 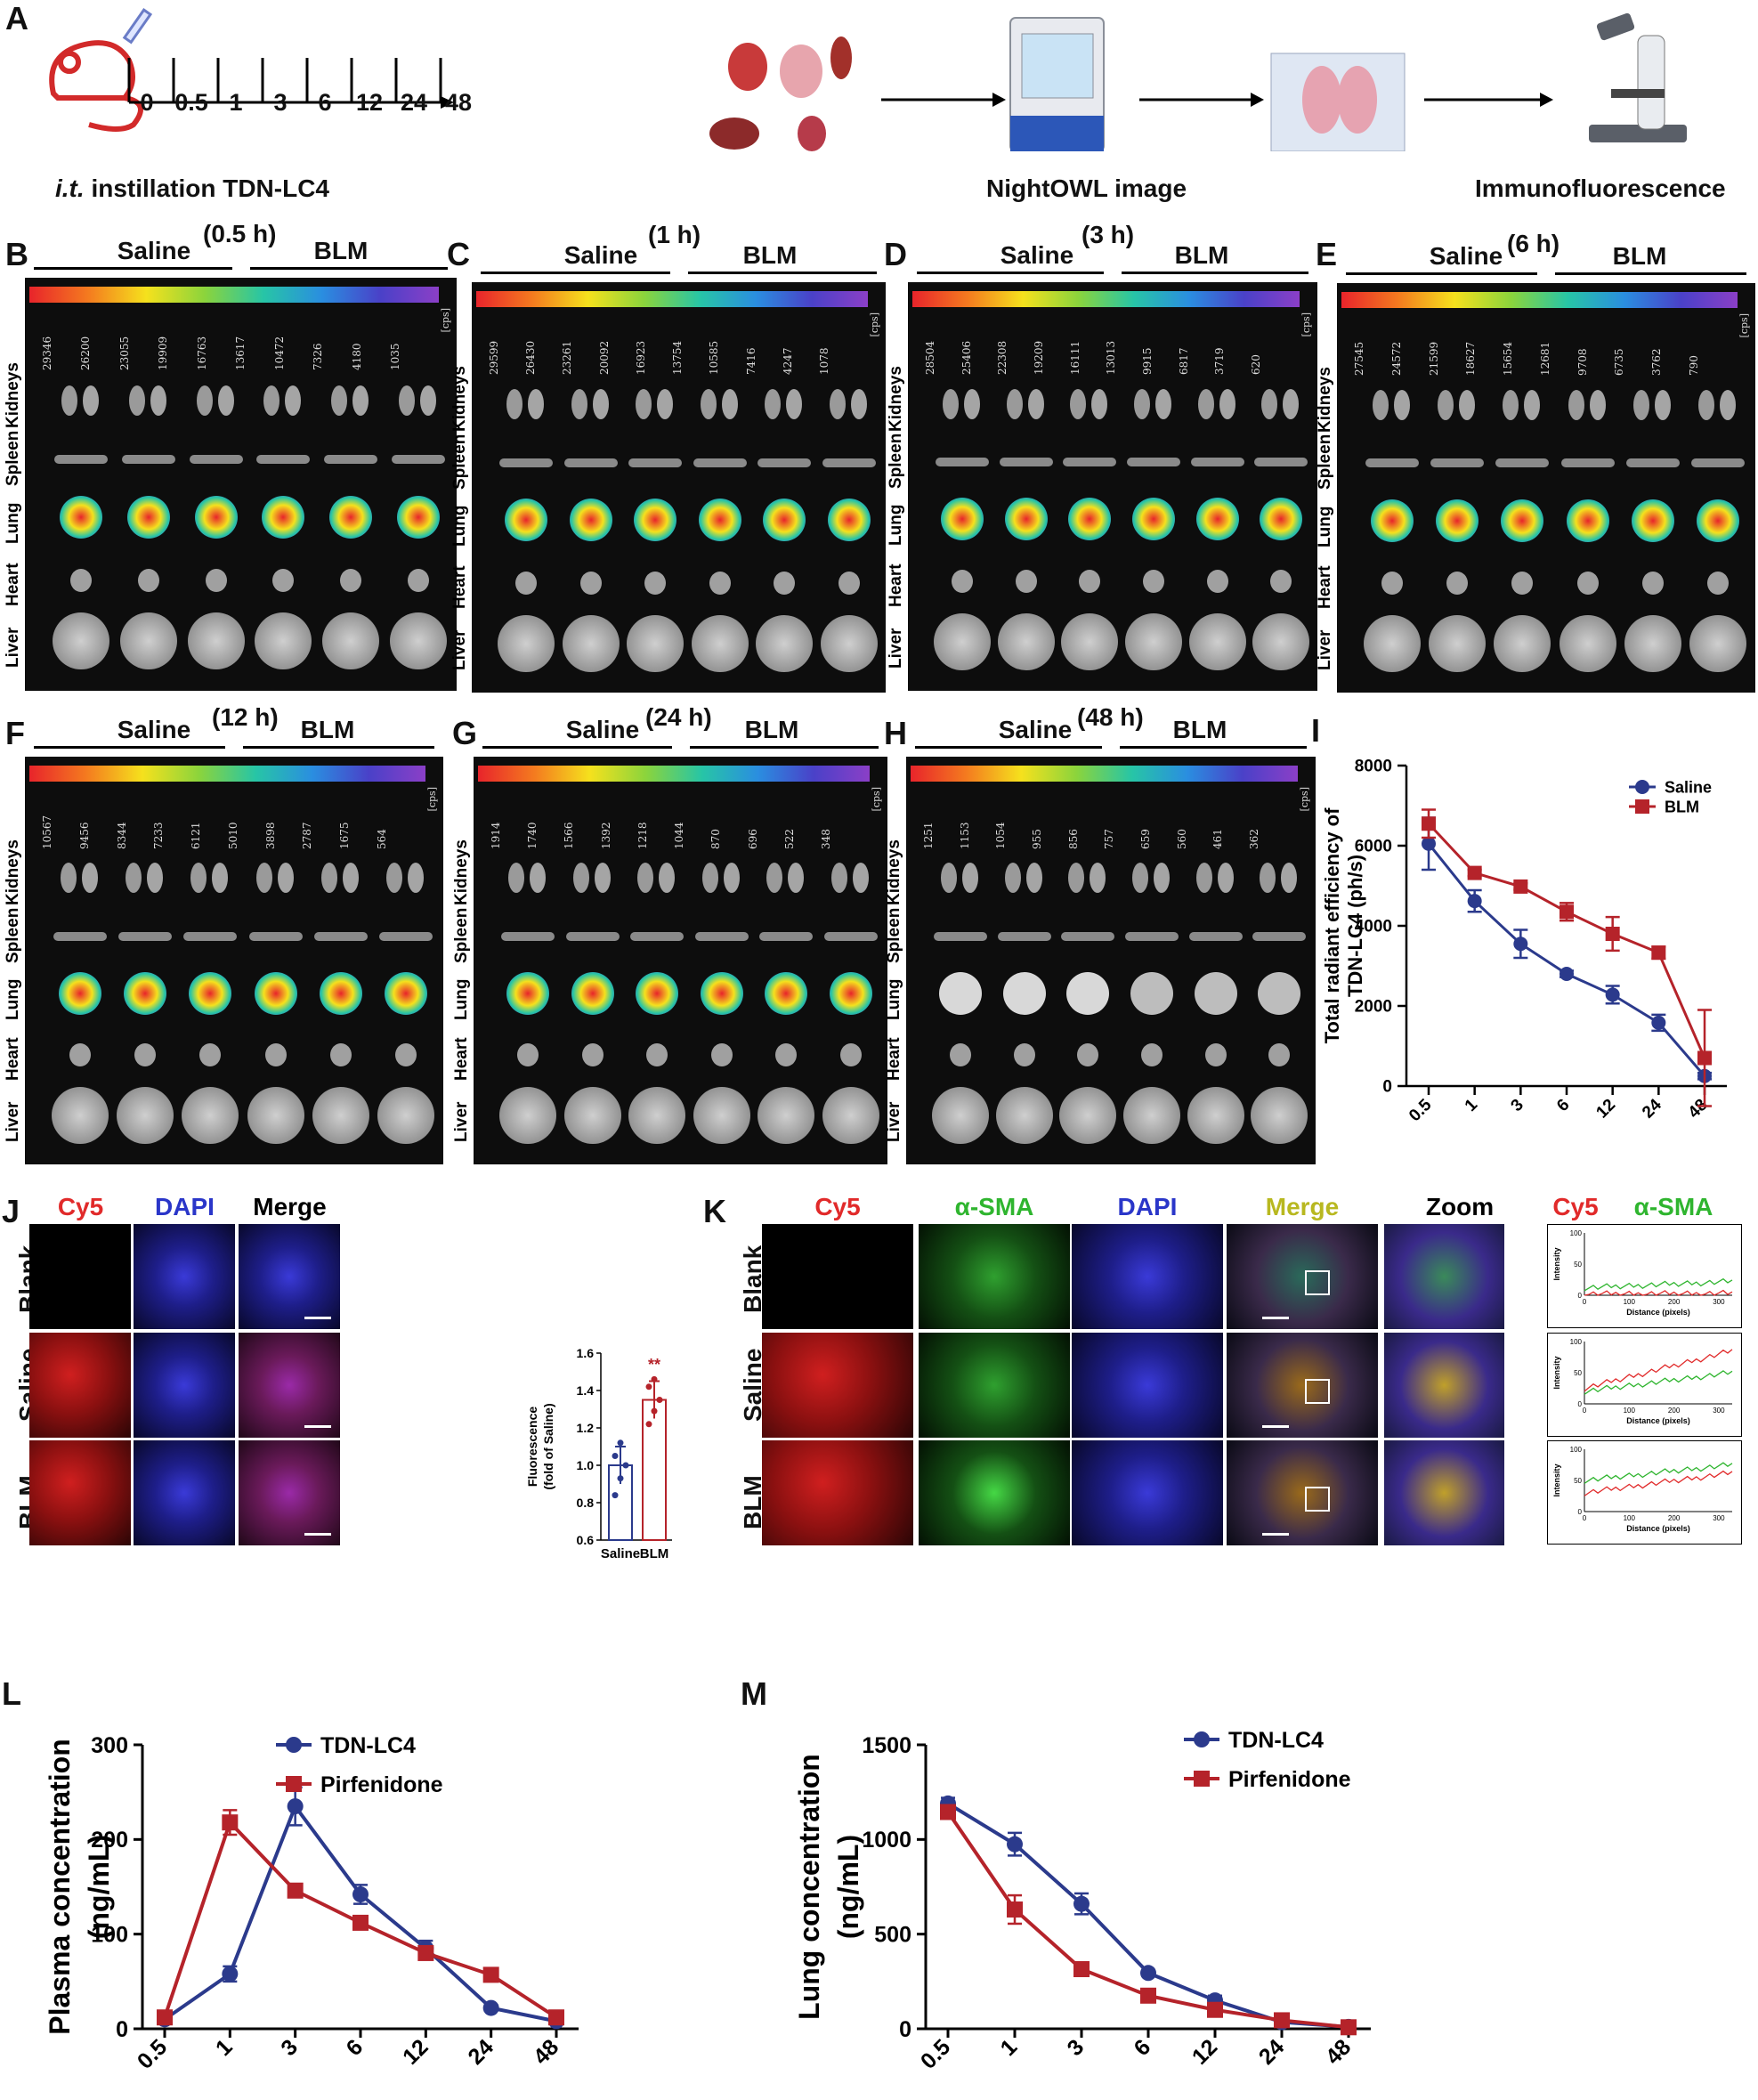 I want to click on scale-value: 3898, so click(x=270, y=835).